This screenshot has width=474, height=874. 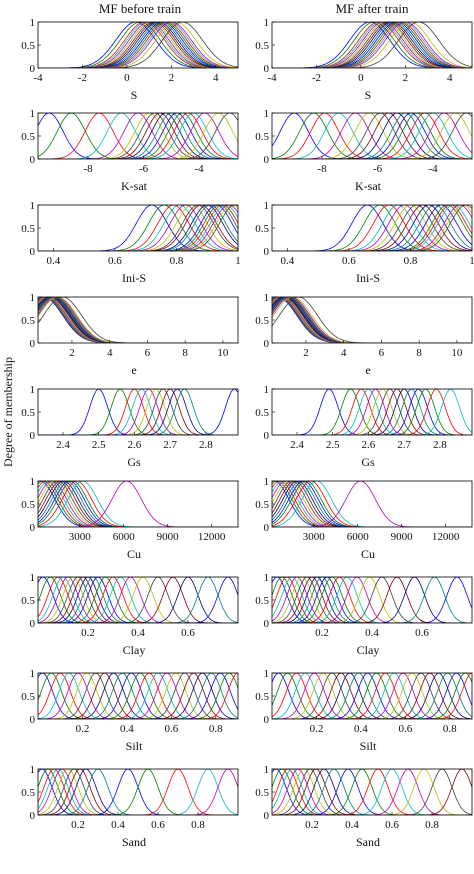 I want to click on column-title-left: MF before train, so click(x=140, y=8).